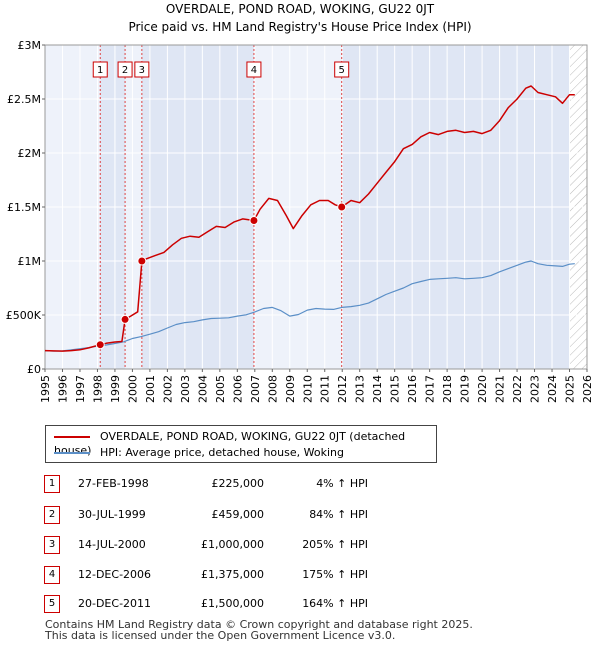 The height and width of the screenshot is (650, 600). I want to click on sale-label-number: 5, so click(342, 70).